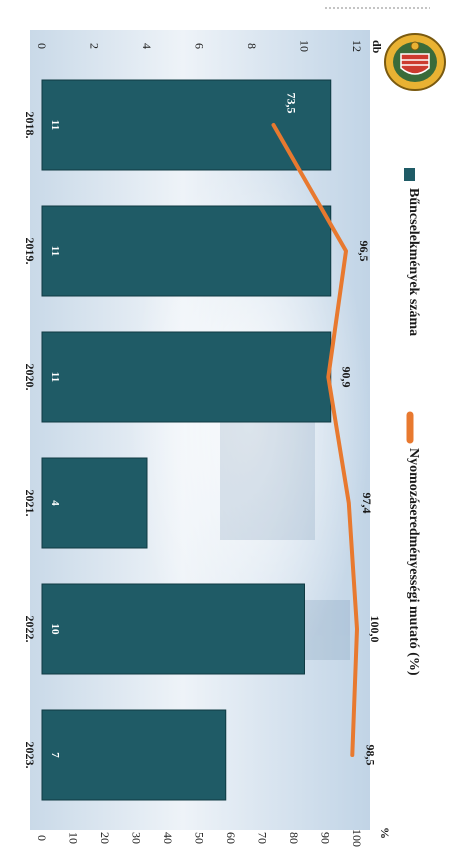 This screenshot has height=860, width=462. What do you see at coordinates (55, 503) in the screenshot?
I see `bar-value-label: 4` at bounding box center [55, 503].